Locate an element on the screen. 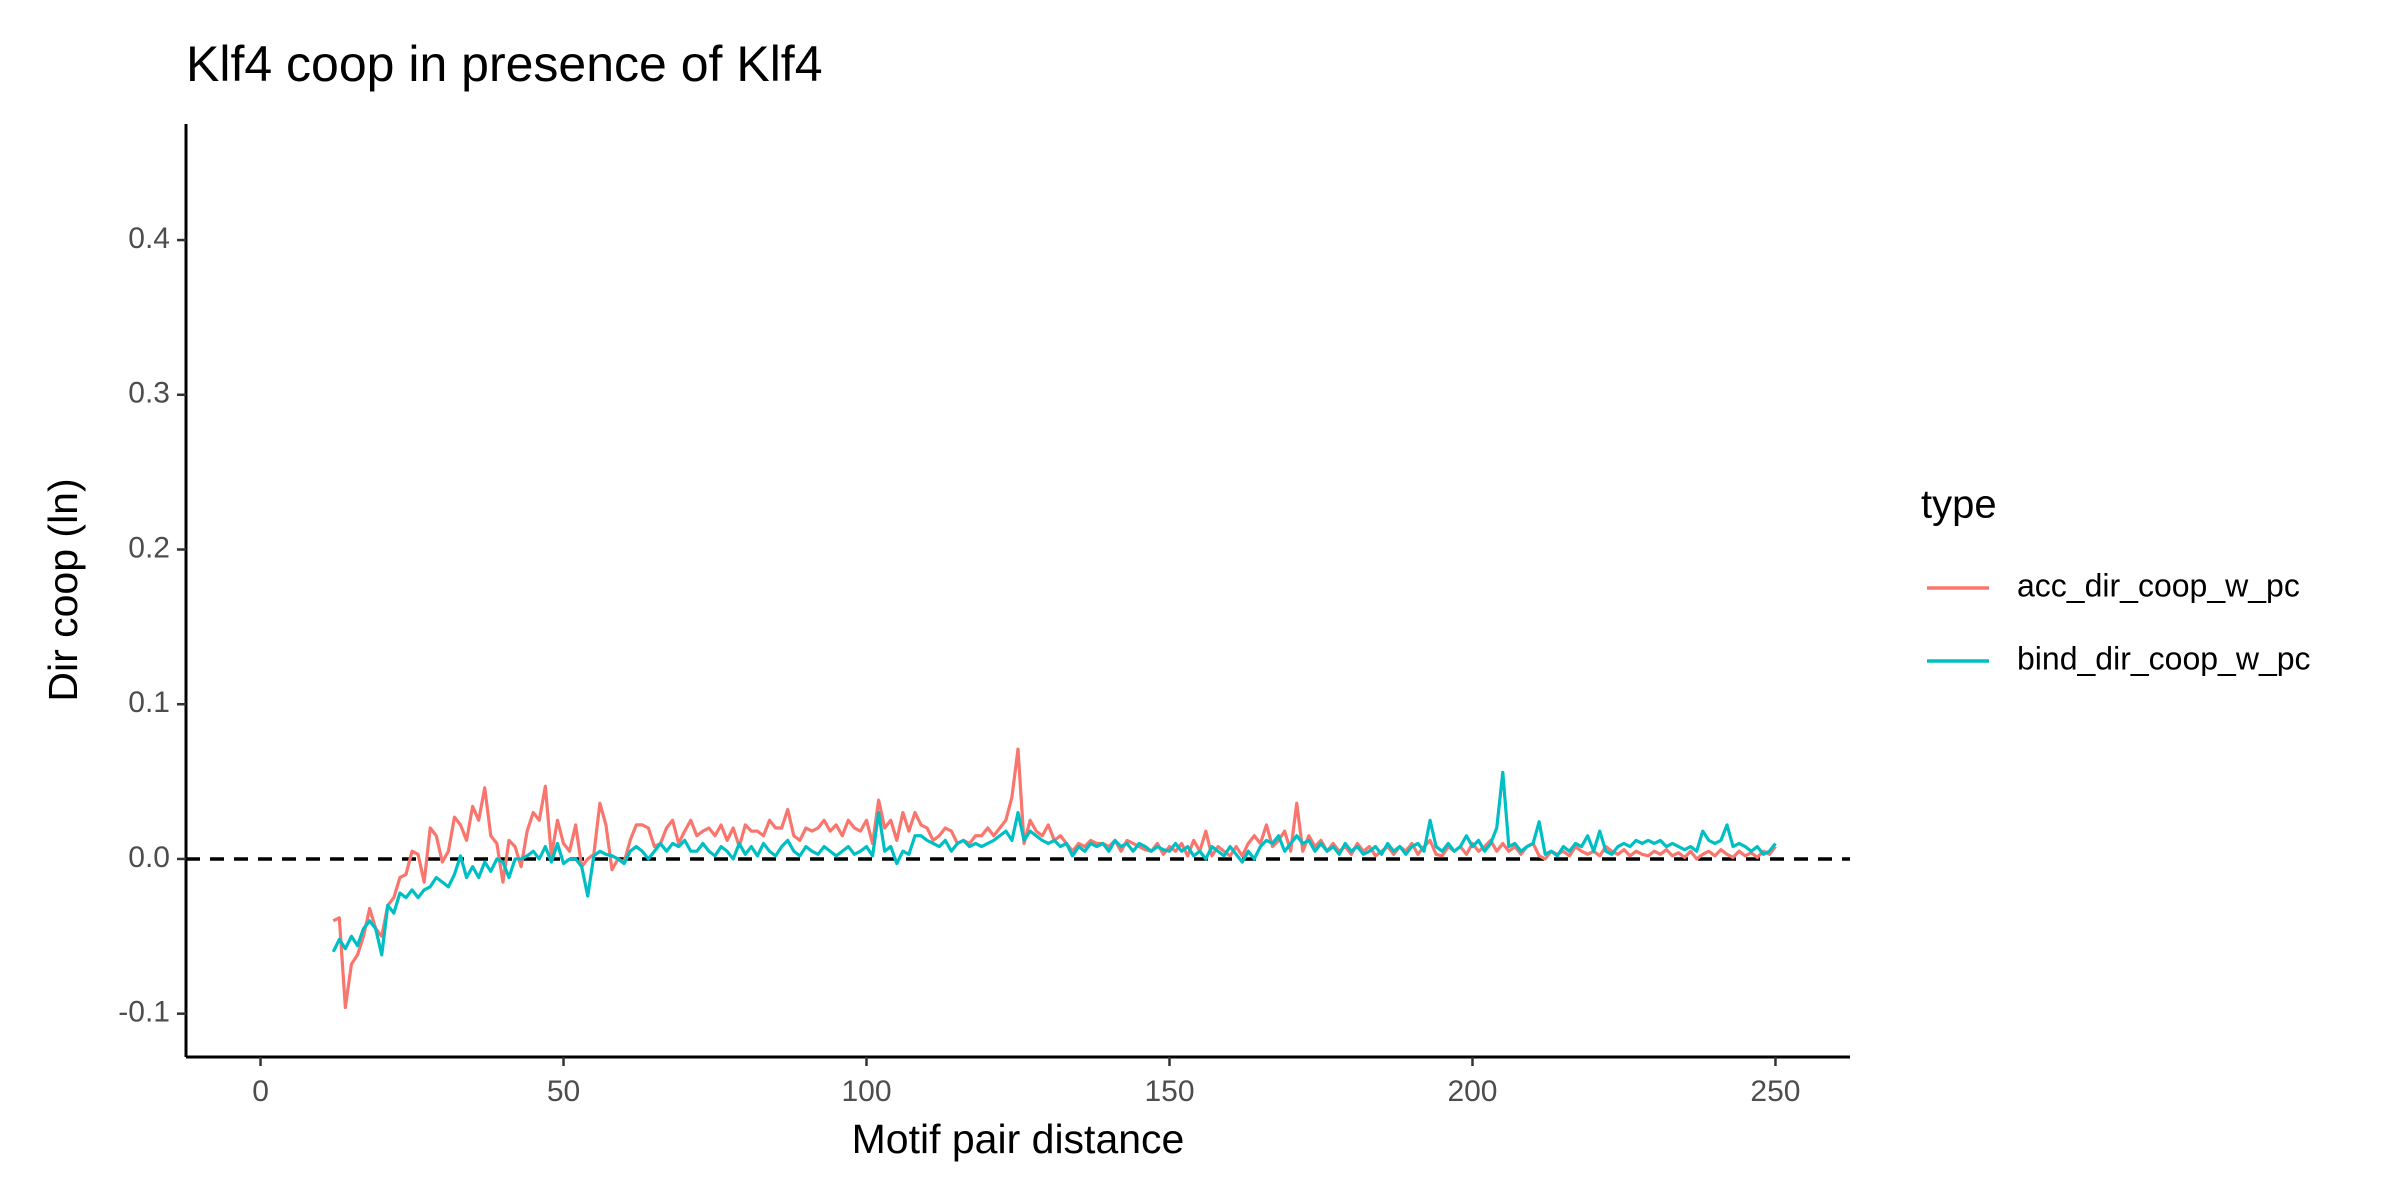 The image size is (2400, 1200). y-axis-title: Dir coop (ln) is located at coordinates (63, 589).